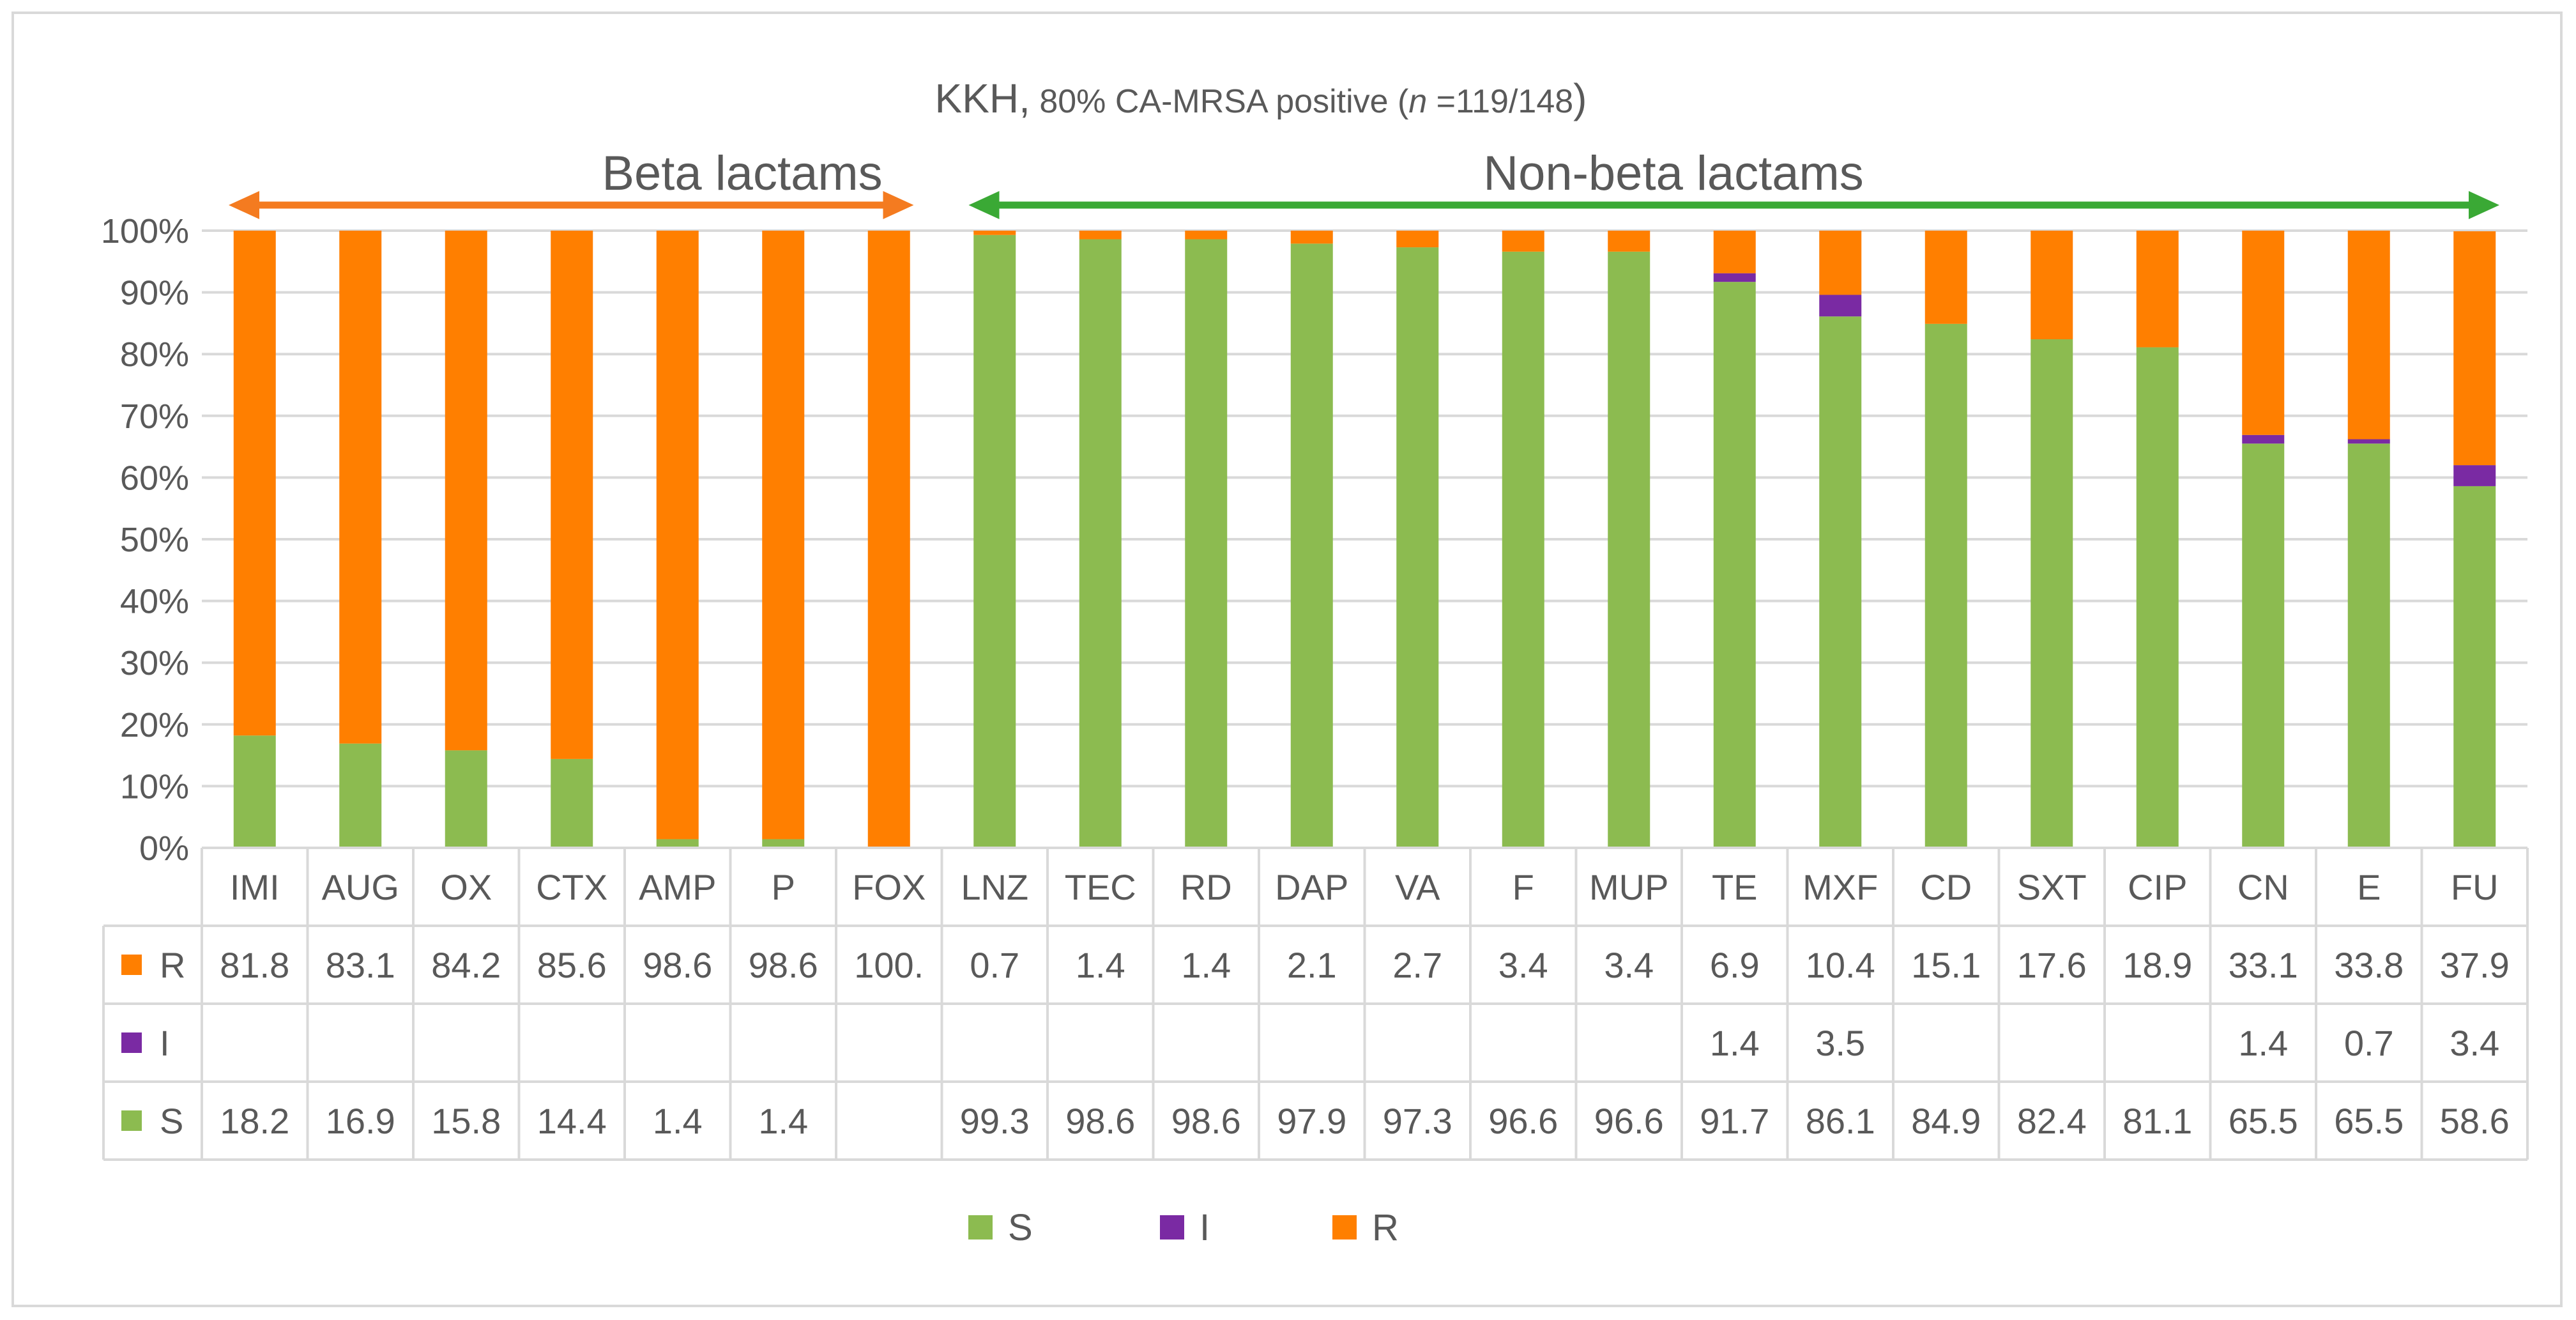  I want to click on bar-segment-R-aug, so click(360, 487).